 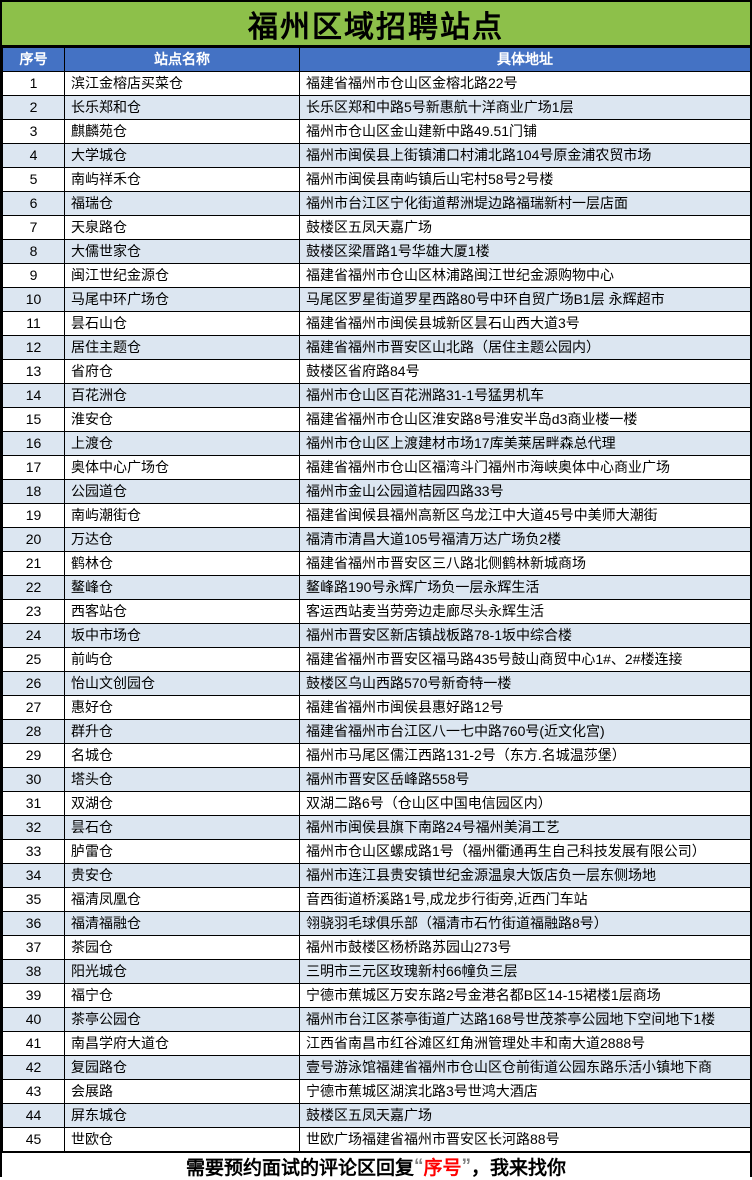 I want to click on address-cell: 福州市仓山区金山建新中路49.51门铺, so click(x=525, y=131).